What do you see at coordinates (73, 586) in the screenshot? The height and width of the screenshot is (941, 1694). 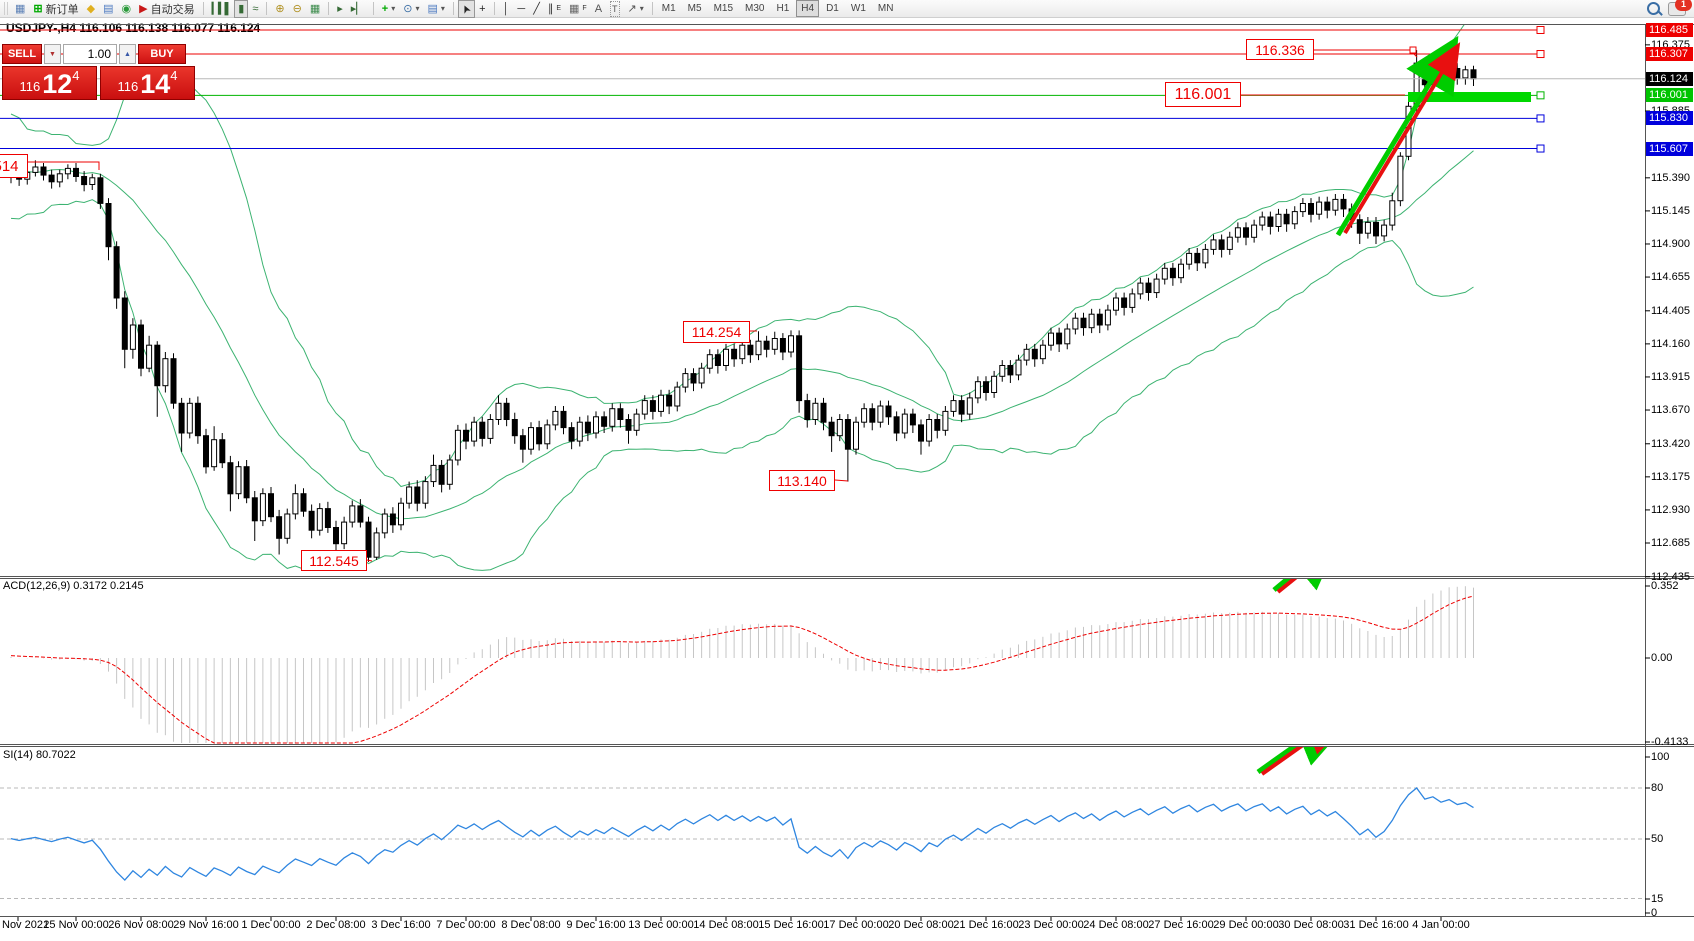 I see `macd-indicator-label: ACD(12,26,9) 0.3172 0.2145` at bounding box center [73, 586].